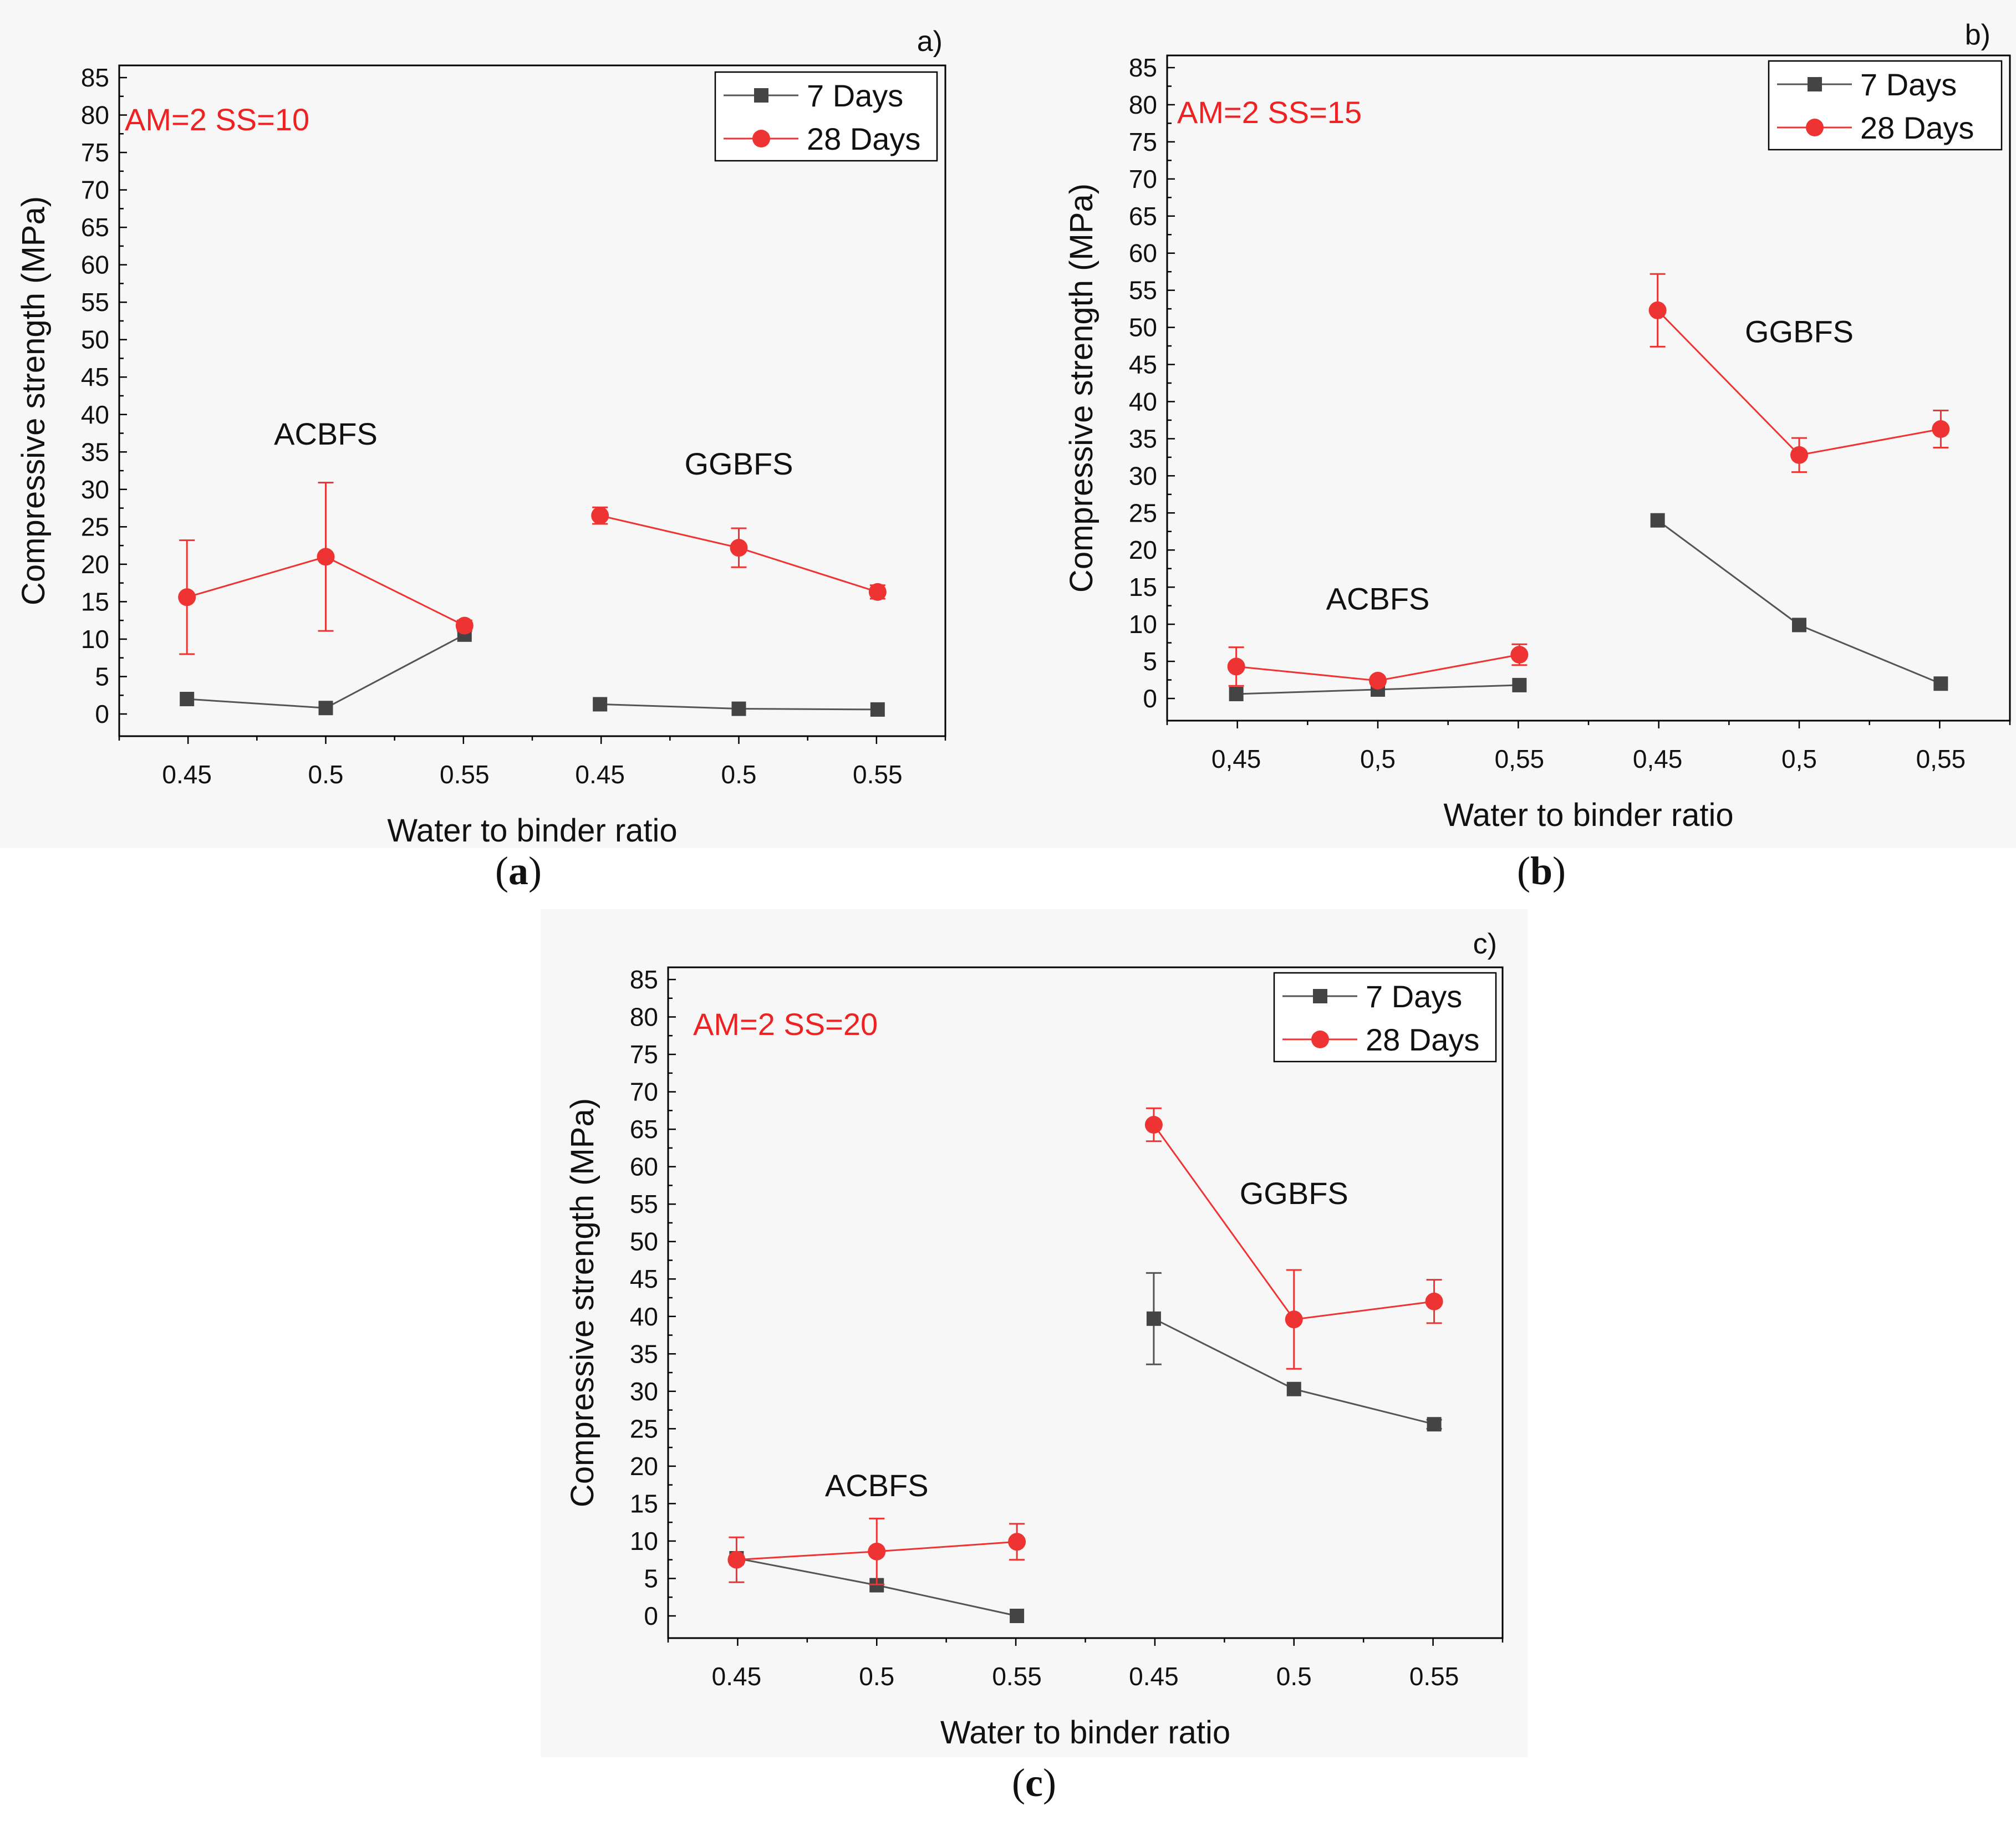 The height and width of the screenshot is (1826, 2016). I want to click on panel-annotation: AM=2 SS=20, so click(785, 1024).